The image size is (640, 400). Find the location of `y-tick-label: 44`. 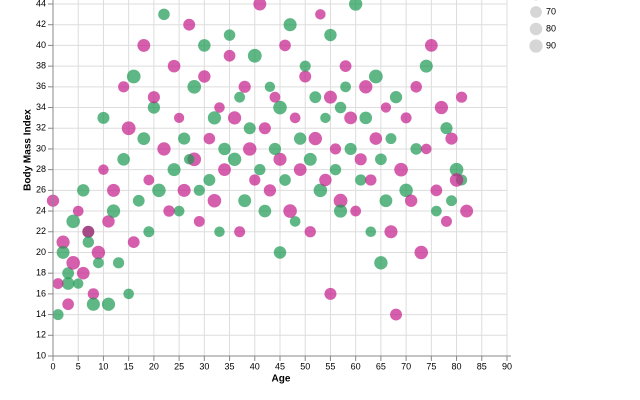

y-tick-label: 44 is located at coordinates (41, 4).